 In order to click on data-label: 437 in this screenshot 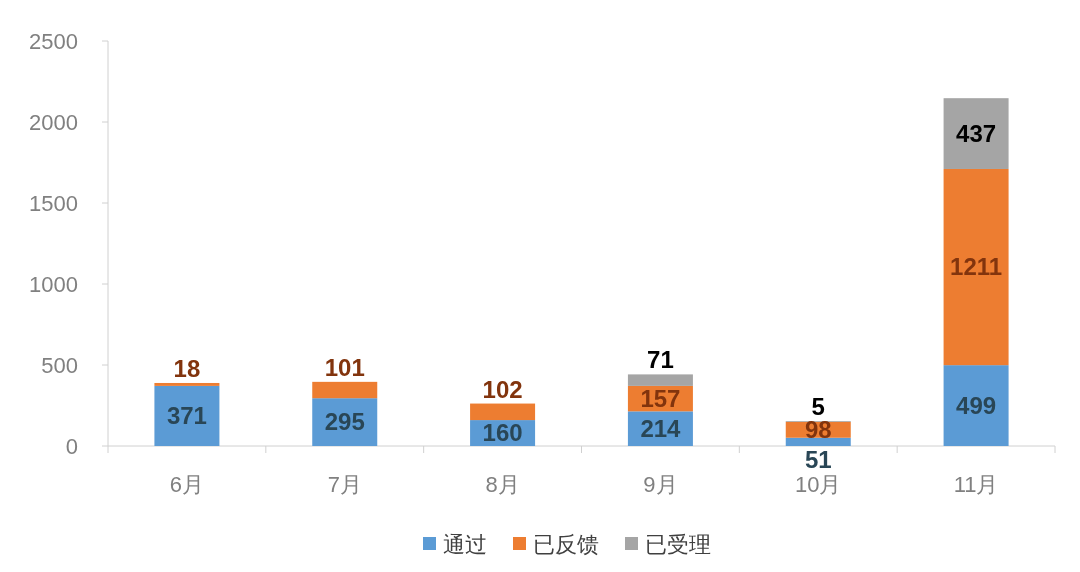, I will do `click(976, 133)`.